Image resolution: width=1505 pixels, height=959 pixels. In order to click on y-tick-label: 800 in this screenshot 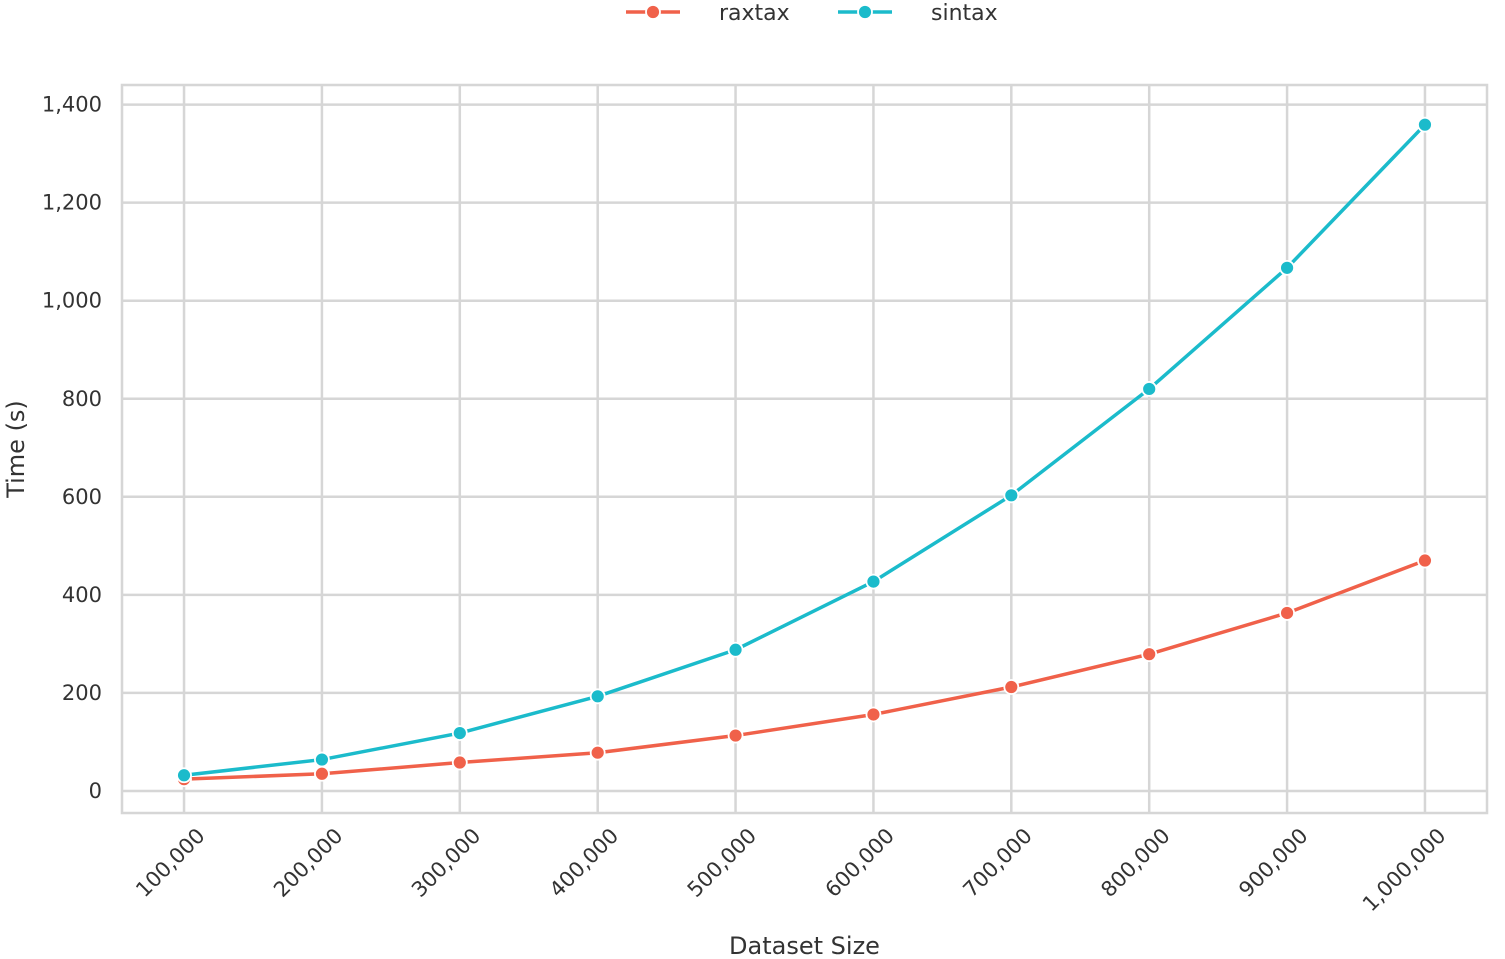, I will do `click(82, 399)`.